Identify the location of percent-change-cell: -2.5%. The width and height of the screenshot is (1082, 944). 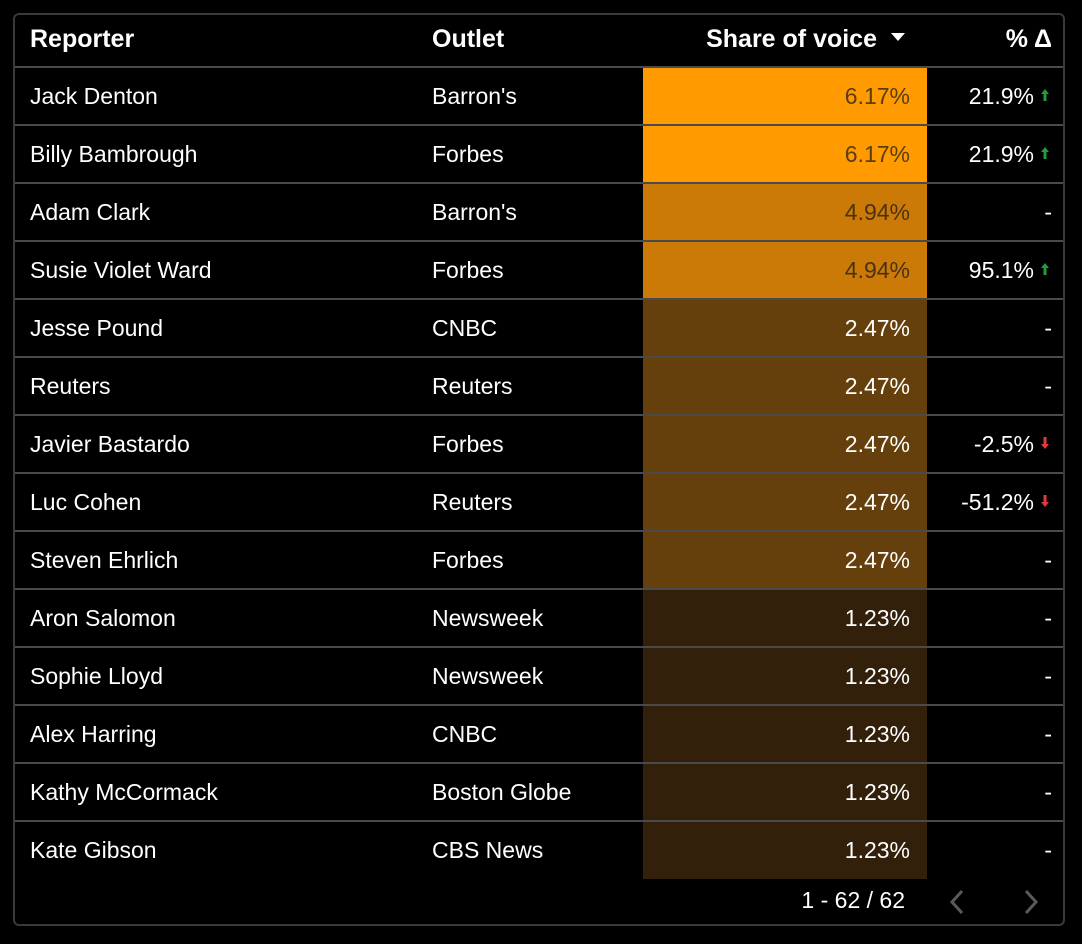
(995, 444).